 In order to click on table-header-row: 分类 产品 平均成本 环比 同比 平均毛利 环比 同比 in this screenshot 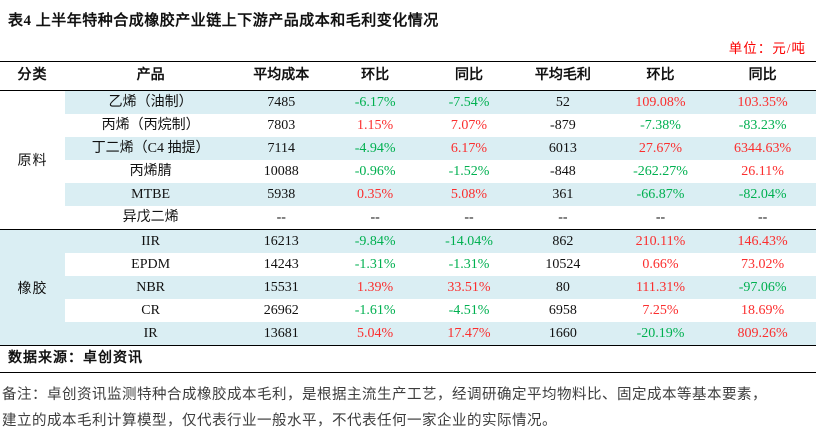, I will do `click(408, 76)`.